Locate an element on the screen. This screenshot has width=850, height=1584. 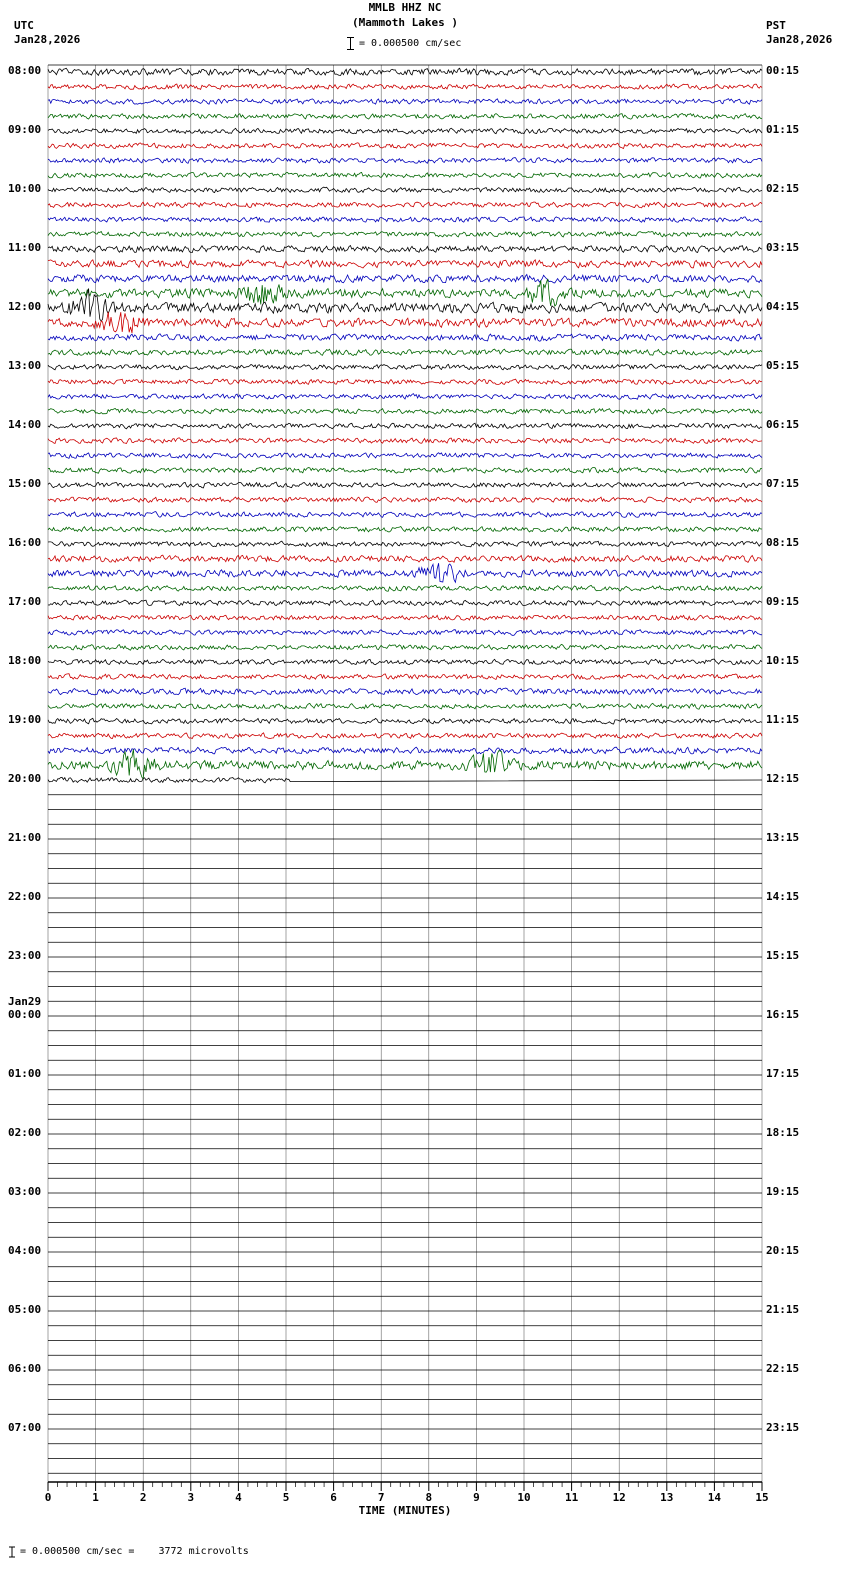
pst-hour-label: 09:15 is located at coordinates (783, 601).